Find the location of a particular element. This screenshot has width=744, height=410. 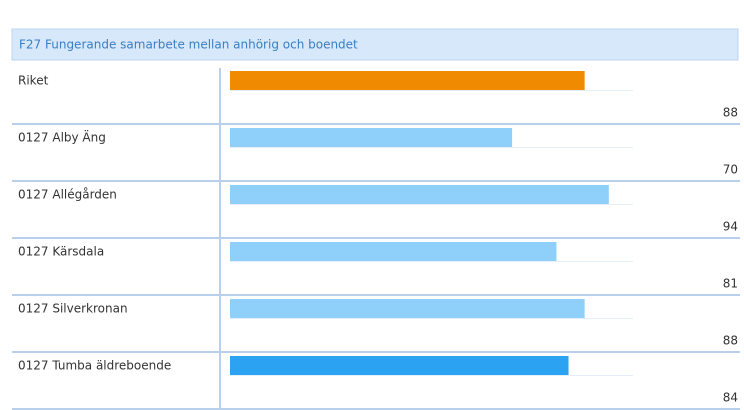

row-label: 0127 Silverkronan is located at coordinates (73, 309).